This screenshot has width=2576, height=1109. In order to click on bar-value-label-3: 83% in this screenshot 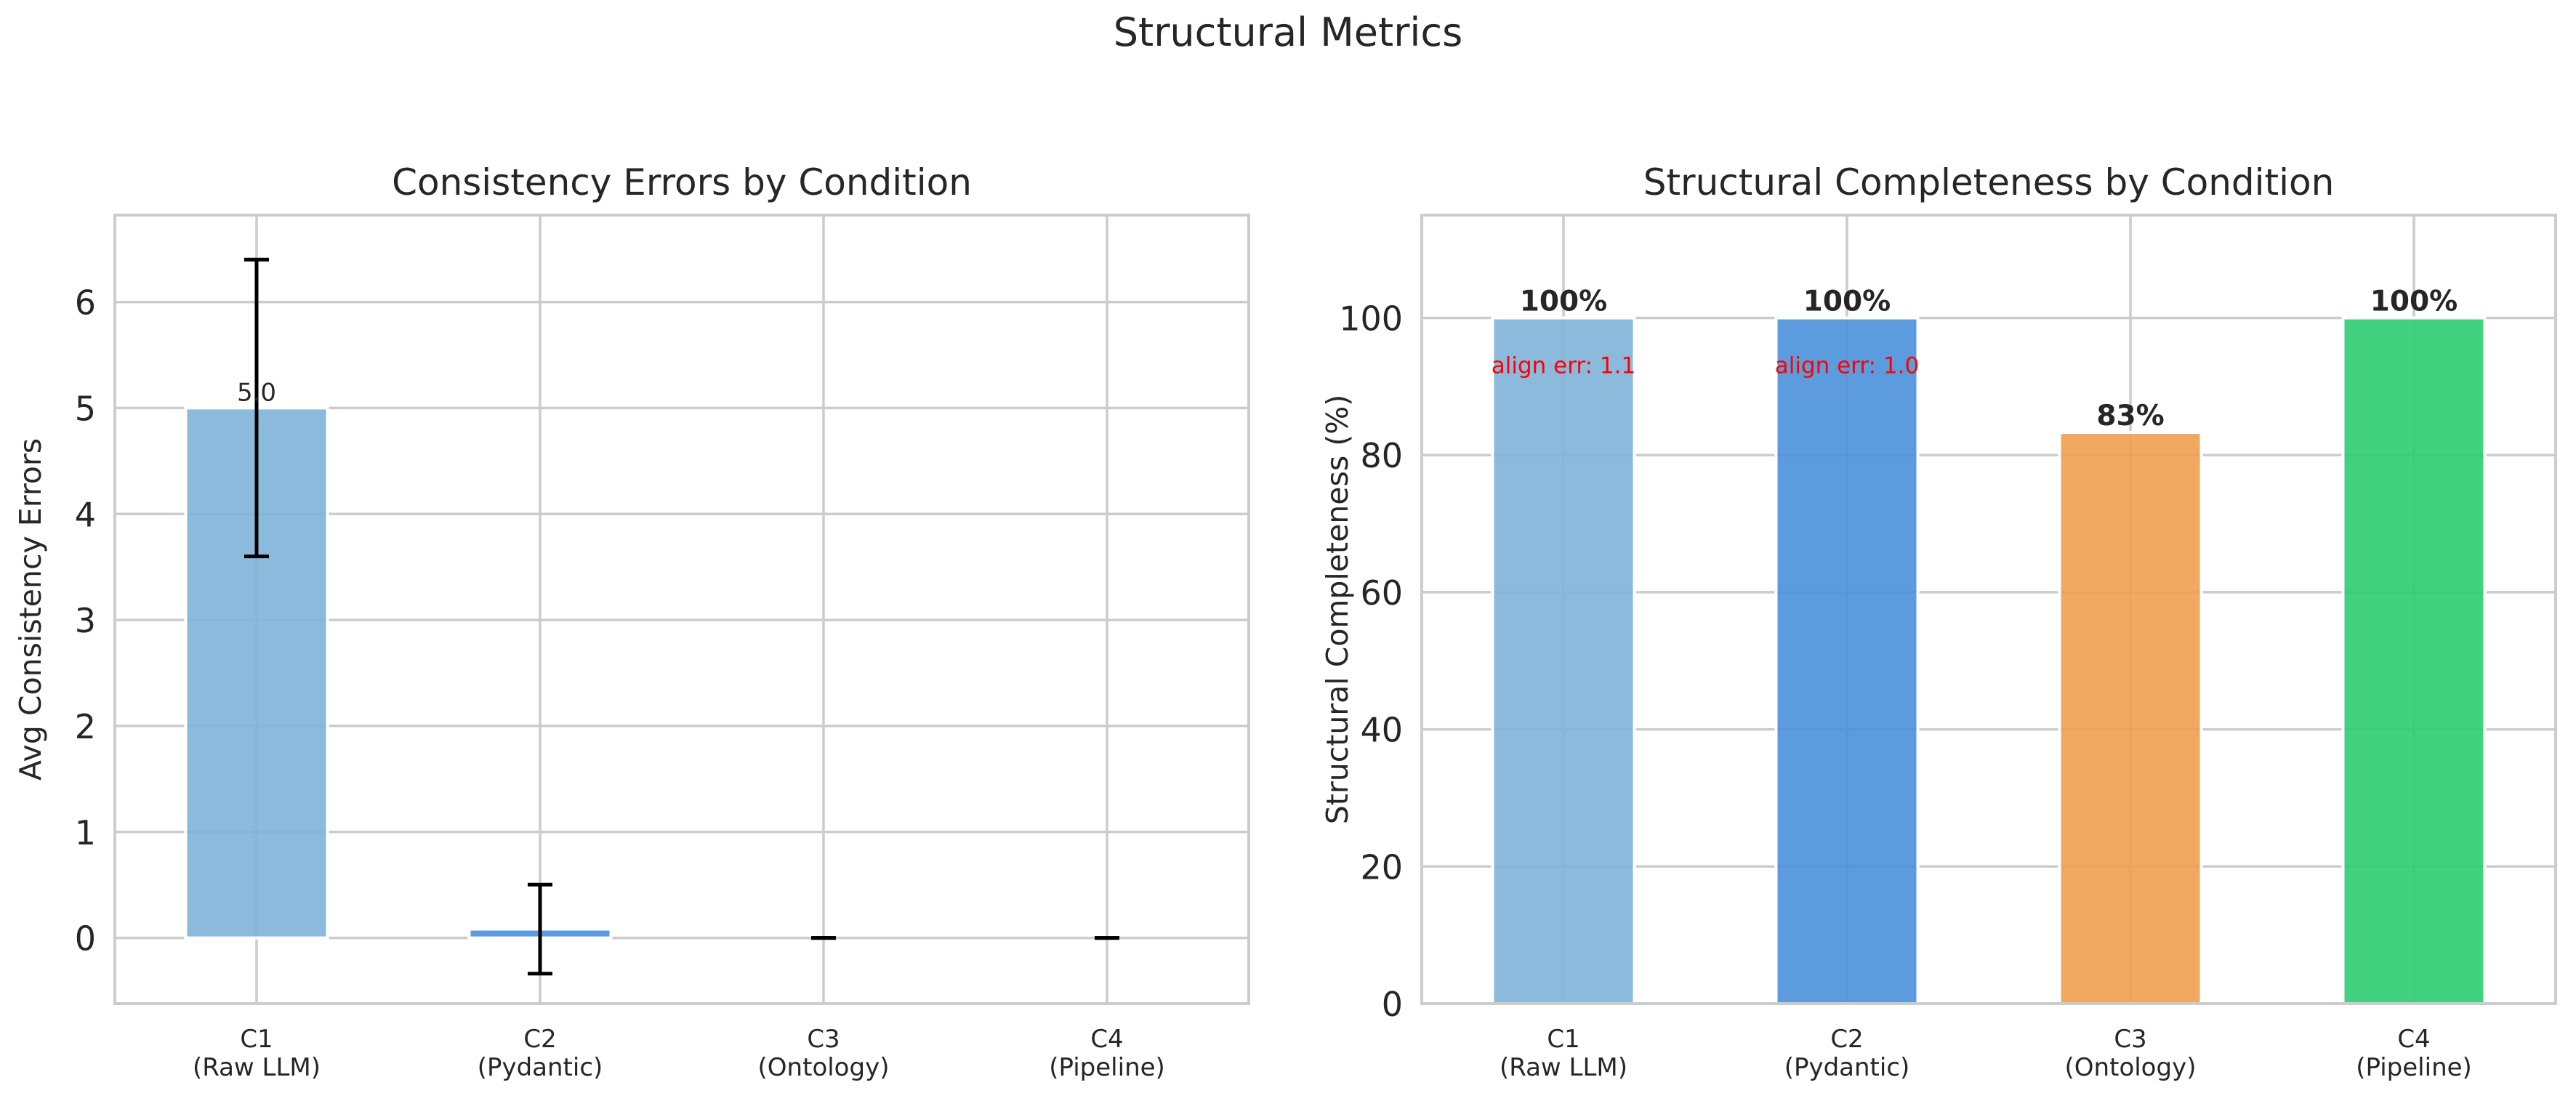, I will do `click(2130, 416)`.